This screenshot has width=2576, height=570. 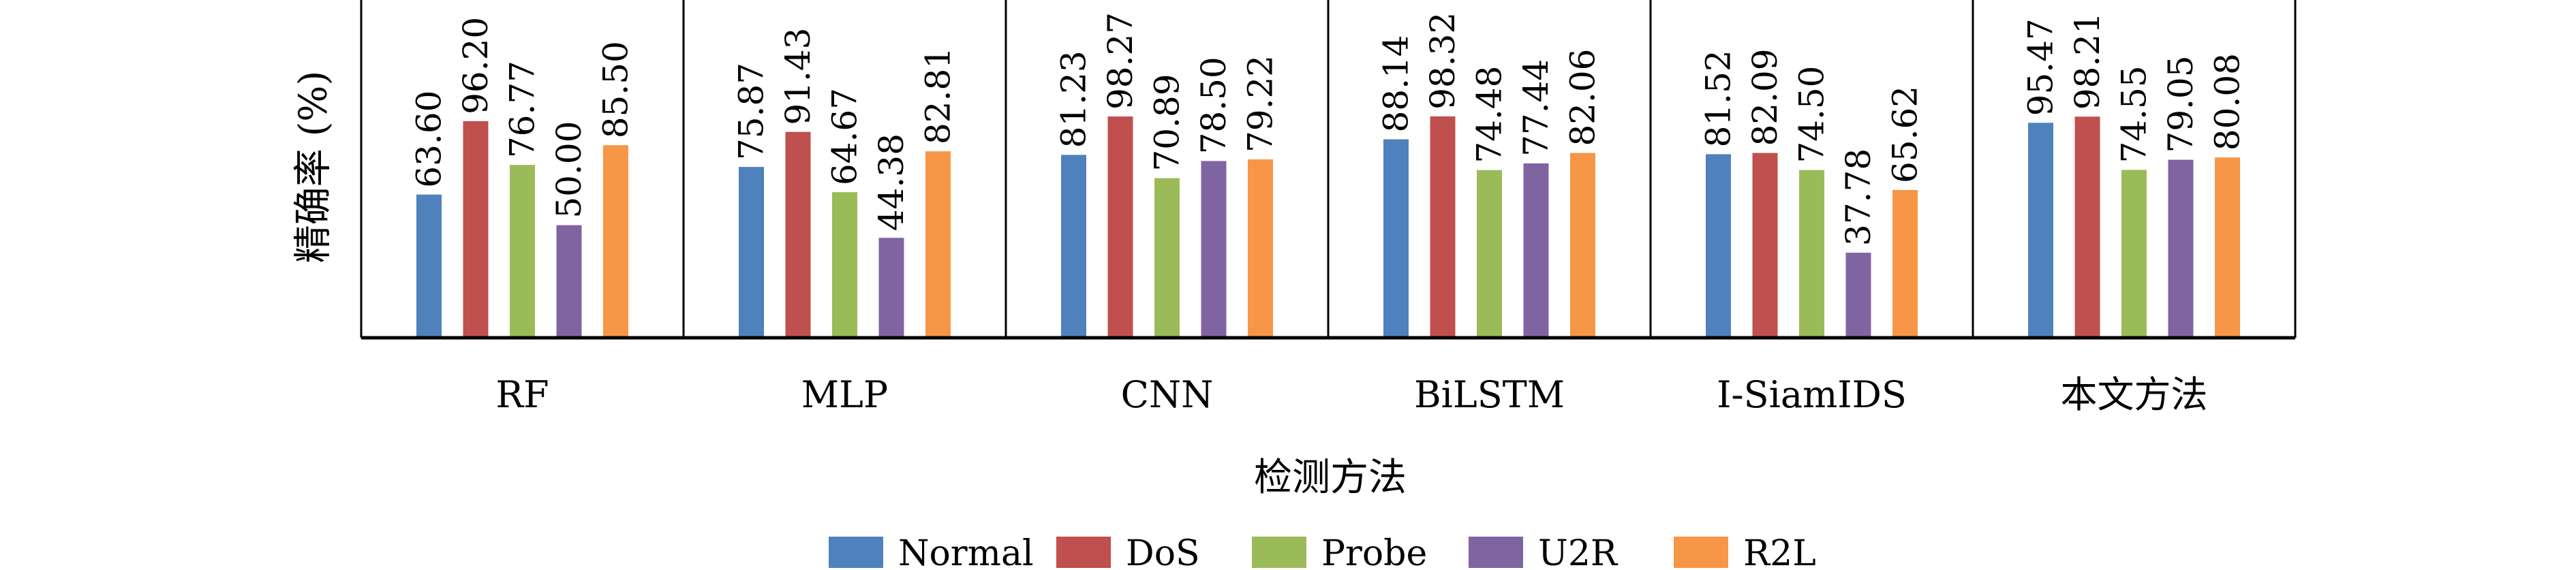 What do you see at coordinates (1812, 394) in the screenshot?
I see `x-tick-label: I-SiamIDS` at bounding box center [1812, 394].